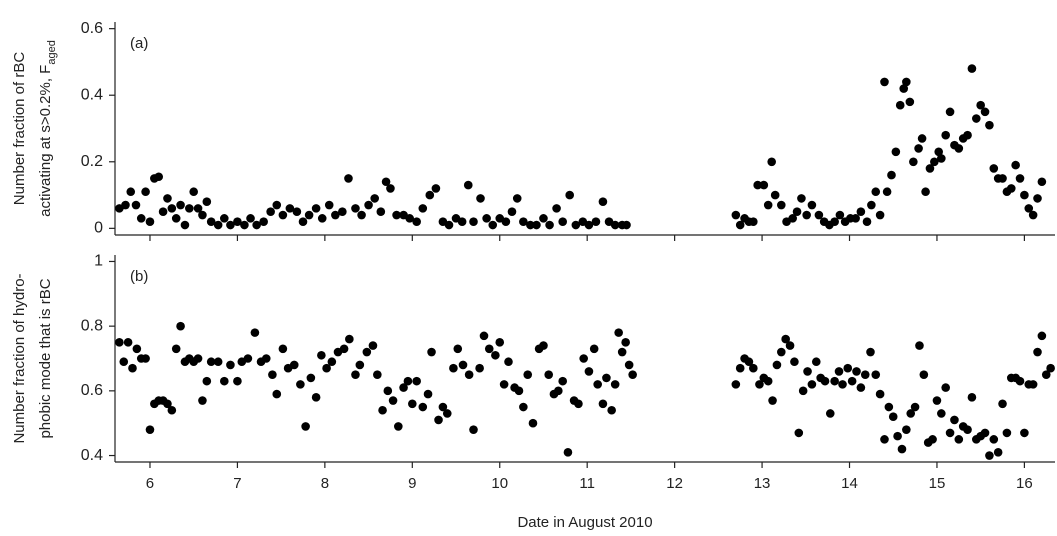  What do you see at coordinates (139, 276) in the screenshot?
I see `panel-label: (b)` at bounding box center [139, 276].